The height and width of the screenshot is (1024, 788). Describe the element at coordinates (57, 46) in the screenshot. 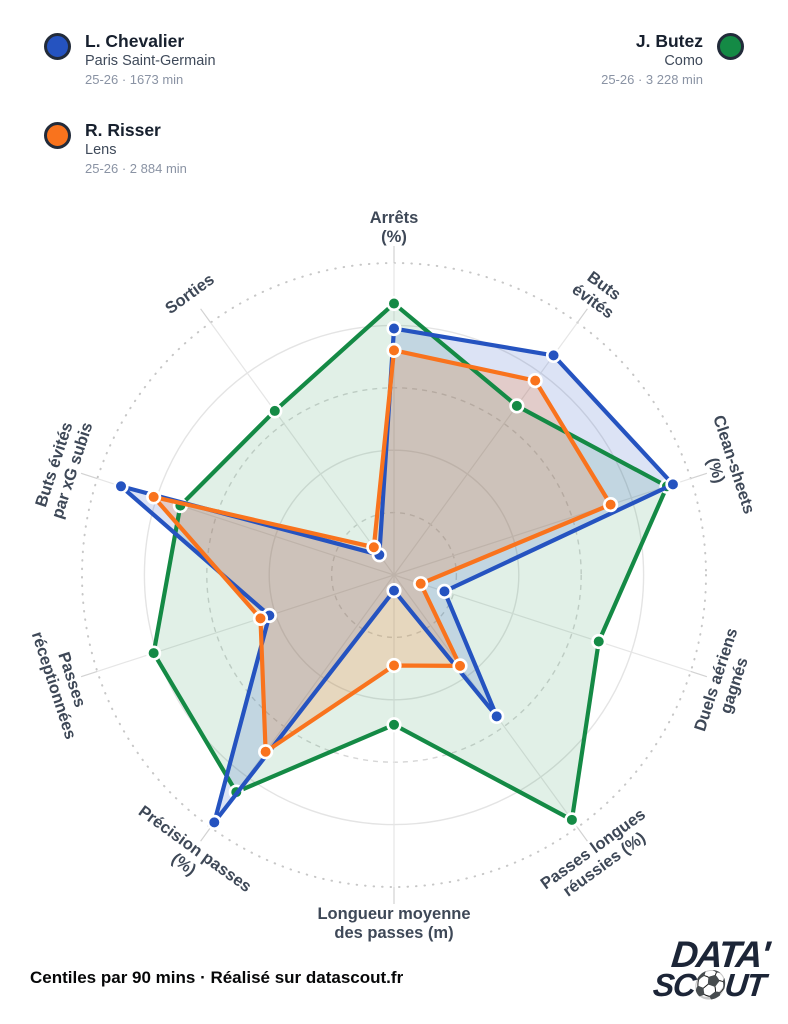

I see `player-color-dot-chevalier` at that location.